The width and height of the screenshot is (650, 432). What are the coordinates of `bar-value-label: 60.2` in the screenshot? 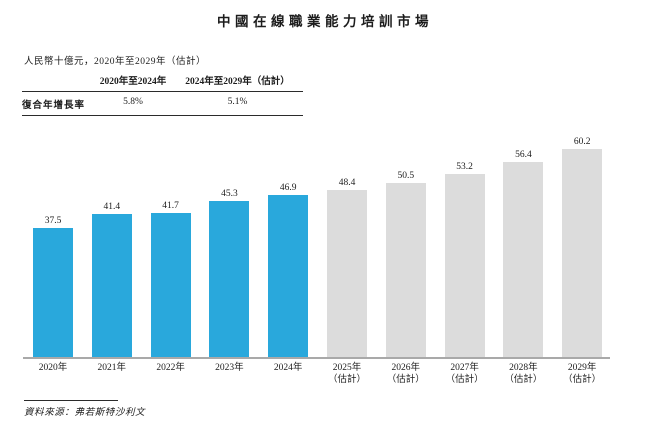 It's located at (582, 142).